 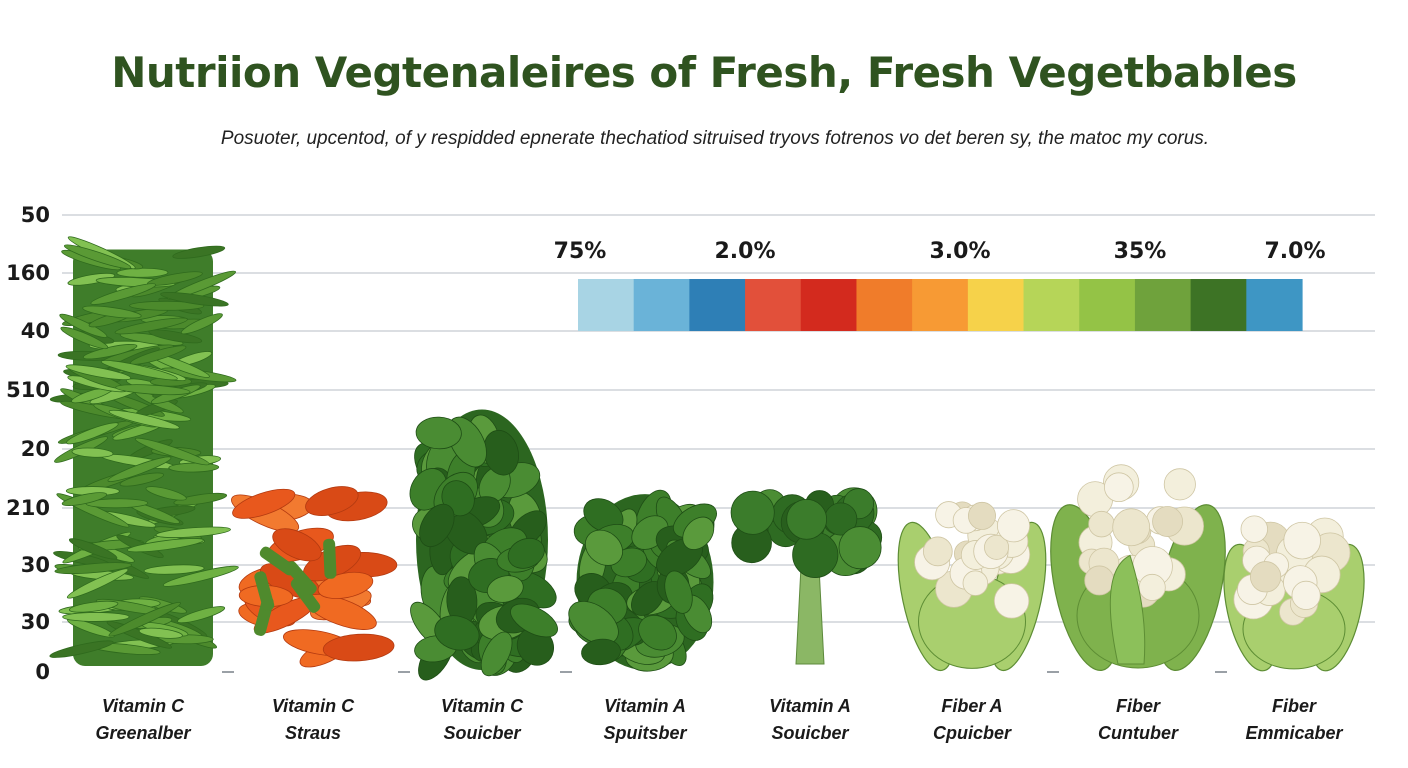 What do you see at coordinates (1138, 733) in the screenshot?
I see `category-label-line2: Cuntuber` at bounding box center [1138, 733].